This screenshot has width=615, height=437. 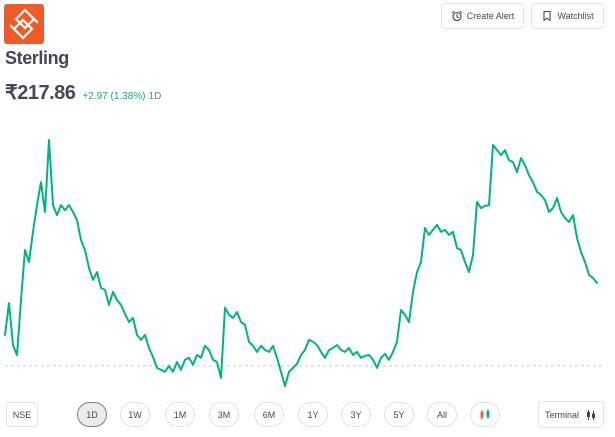 What do you see at coordinates (356, 414) in the screenshot?
I see `range-3y: 3Y` at bounding box center [356, 414].